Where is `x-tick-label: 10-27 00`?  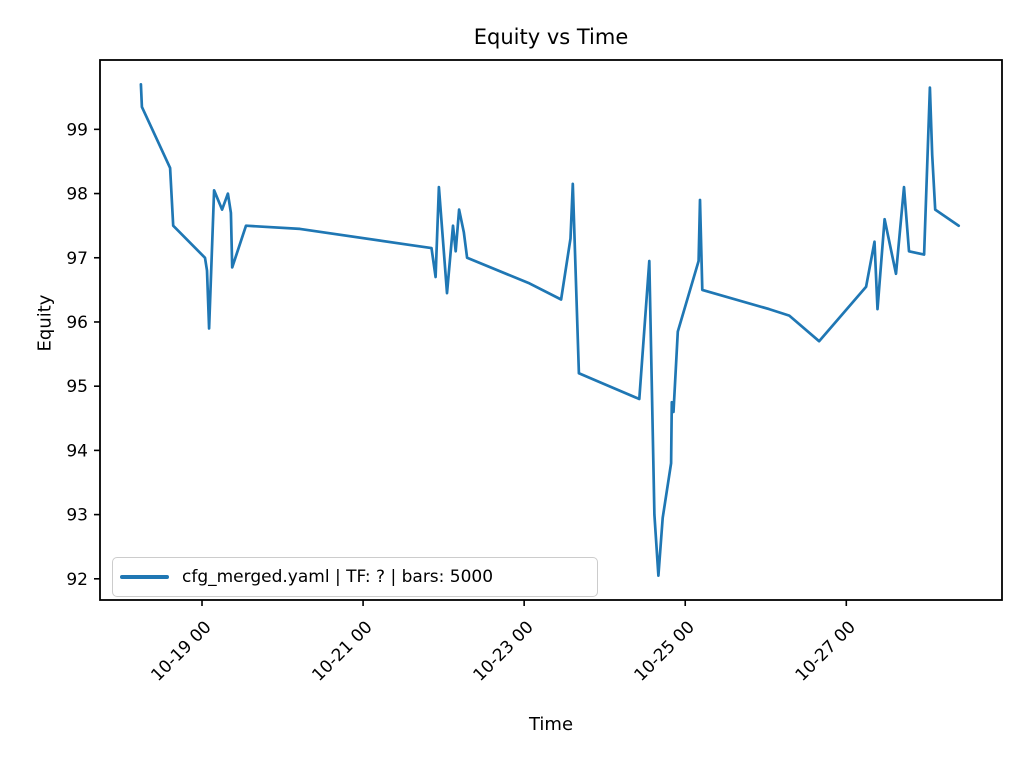
x-tick-label: 10-27 00 is located at coordinates (826, 651).